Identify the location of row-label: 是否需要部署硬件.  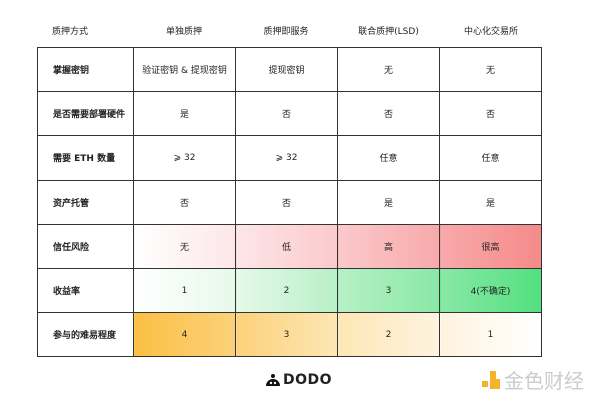
(85, 114).